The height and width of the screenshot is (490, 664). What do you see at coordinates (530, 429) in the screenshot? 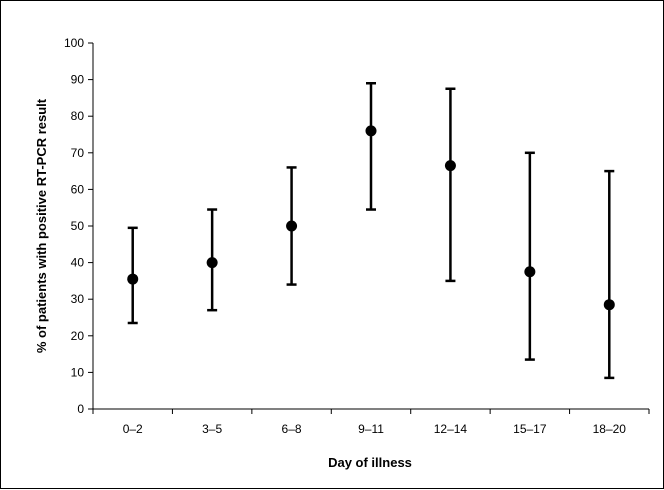
I see `x-tick-label: 15–17` at bounding box center [530, 429].